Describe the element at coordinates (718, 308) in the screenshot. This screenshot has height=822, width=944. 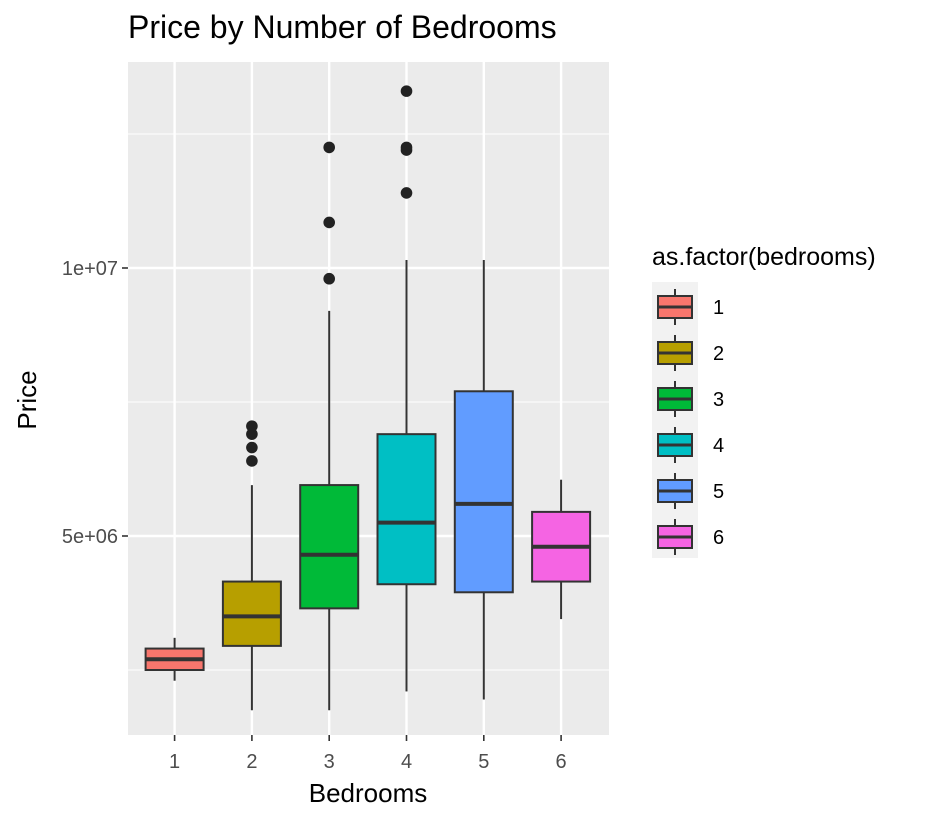
I see `legend-label: 1` at that location.